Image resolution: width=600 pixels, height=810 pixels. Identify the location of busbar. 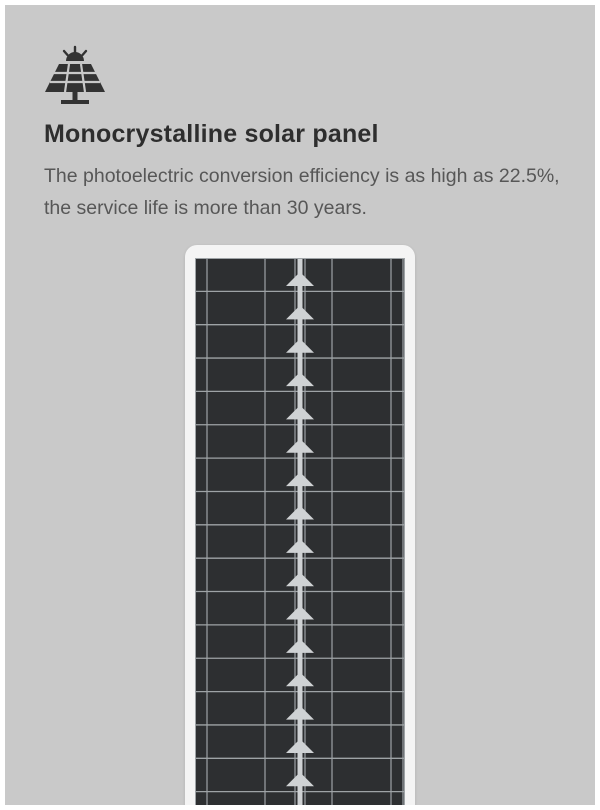
(300, 531).